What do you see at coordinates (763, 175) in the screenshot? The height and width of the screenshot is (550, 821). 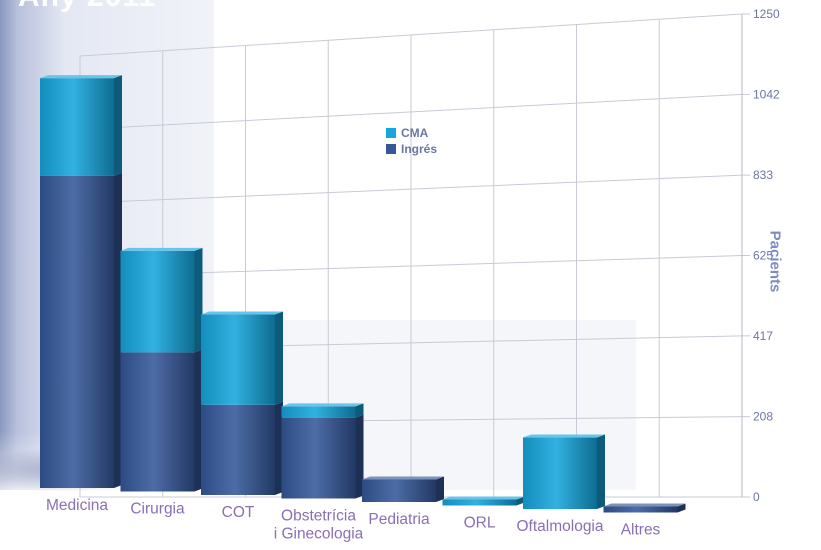 I see `y-tick-label: 833` at bounding box center [763, 175].